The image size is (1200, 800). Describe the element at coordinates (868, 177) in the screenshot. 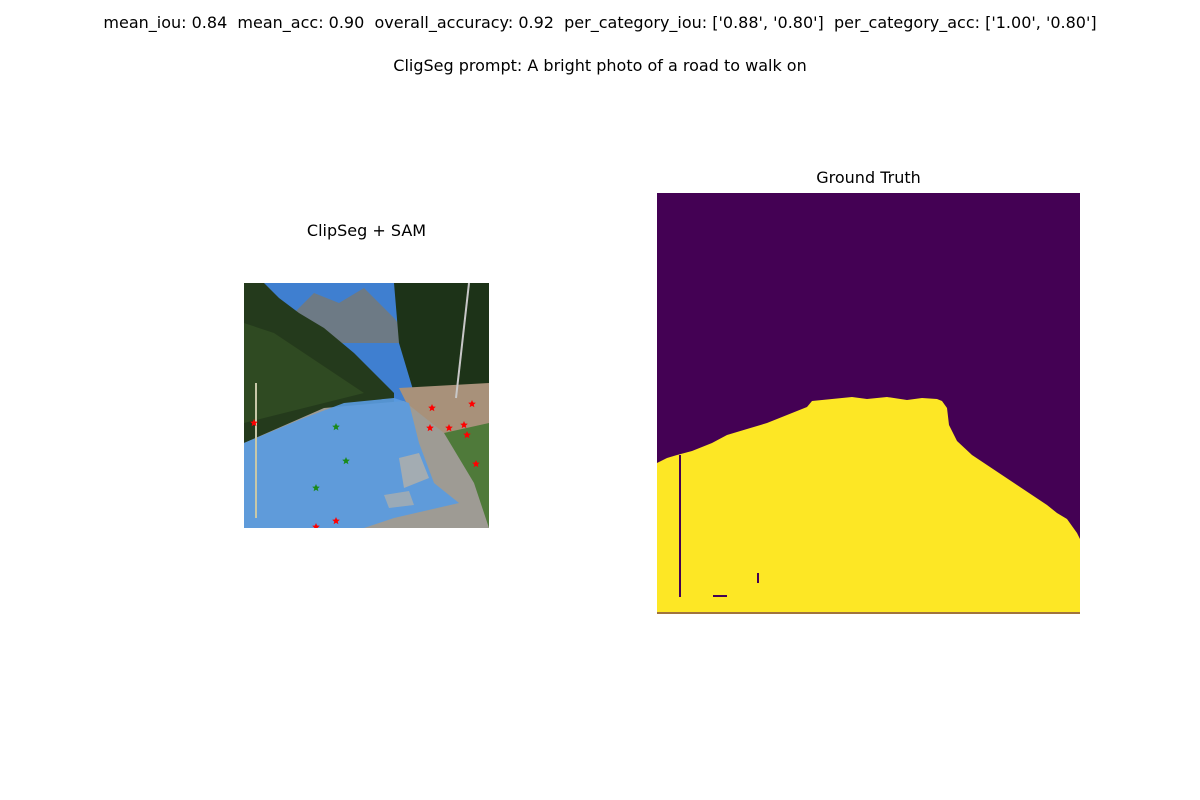

I see `ground-truth-title: Ground Truth` at that location.